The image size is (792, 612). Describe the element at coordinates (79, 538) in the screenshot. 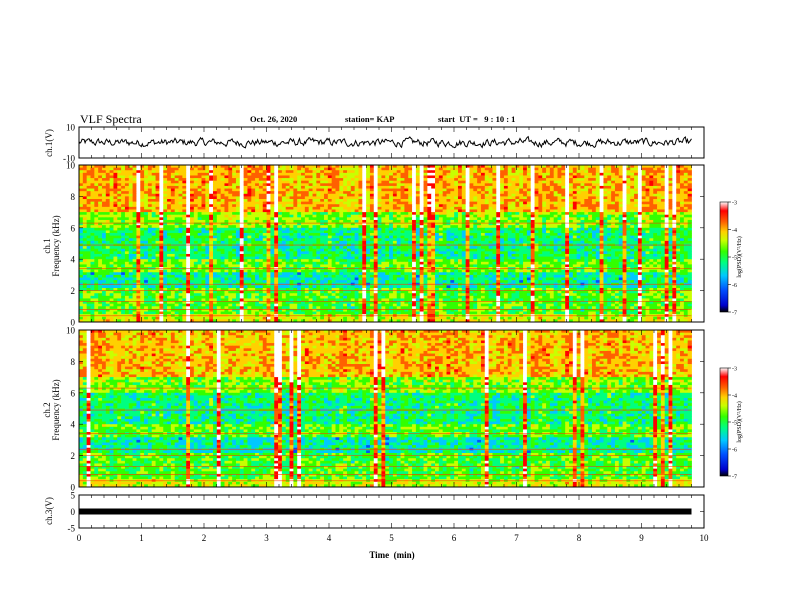

I see `time-tick-label: 0` at that location.